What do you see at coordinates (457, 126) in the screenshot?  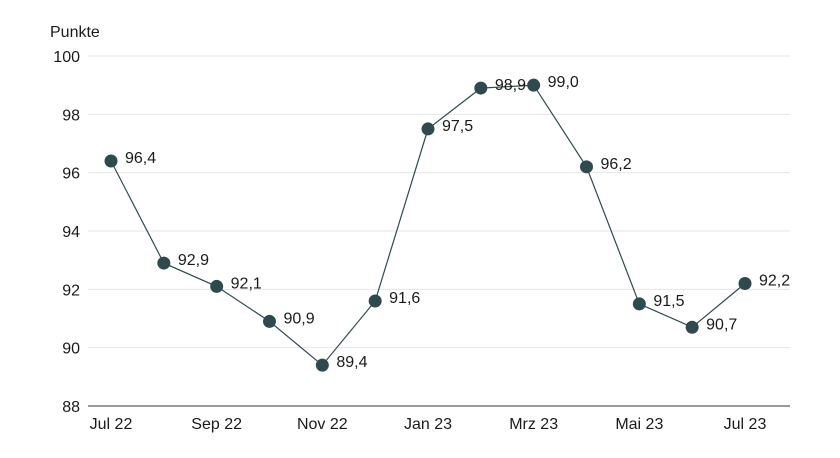 I see `data-label: 97,5` at bounding box center [457, 126].